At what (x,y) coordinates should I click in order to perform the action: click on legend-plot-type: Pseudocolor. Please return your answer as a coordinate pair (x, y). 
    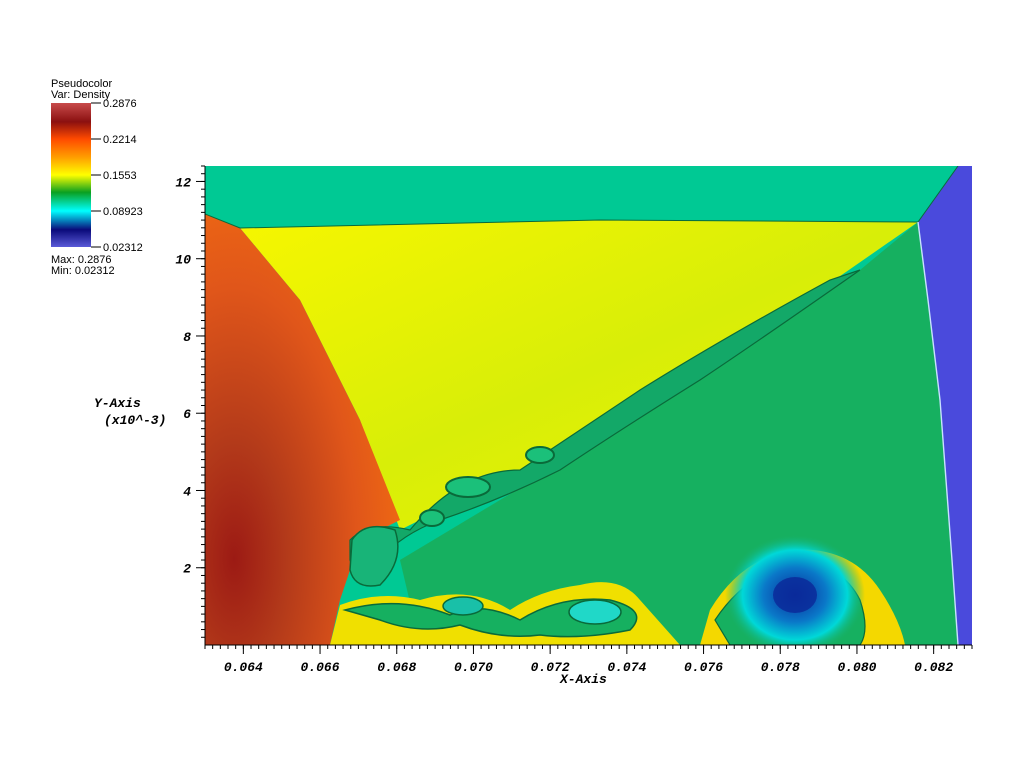
    Looking at the image, I should click on (81, 84).